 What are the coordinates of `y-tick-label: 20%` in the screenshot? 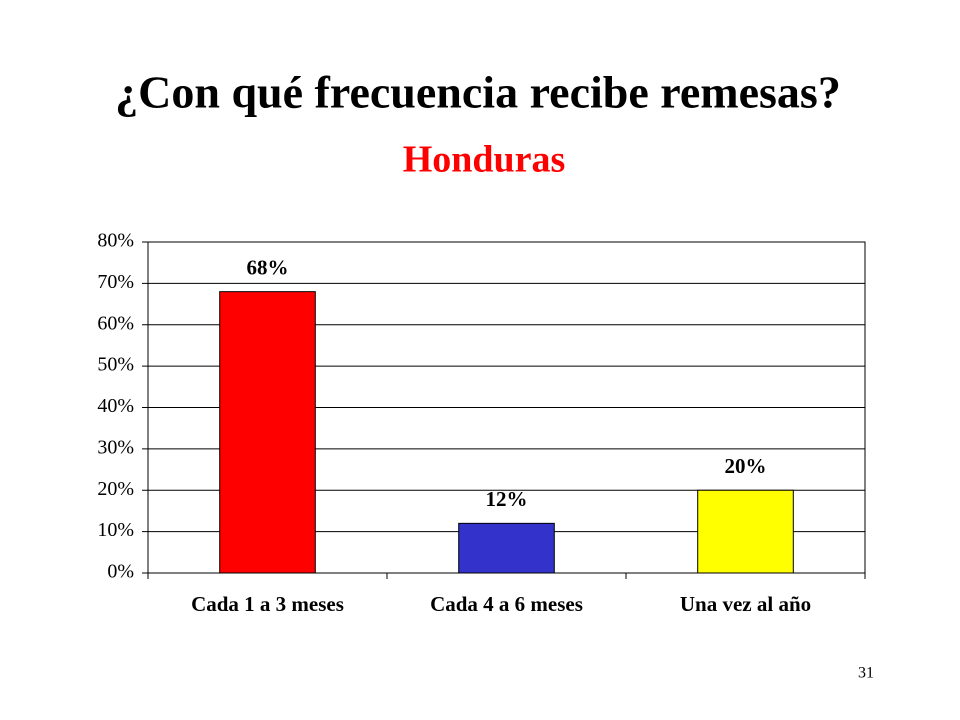 It's located at (115, 489).